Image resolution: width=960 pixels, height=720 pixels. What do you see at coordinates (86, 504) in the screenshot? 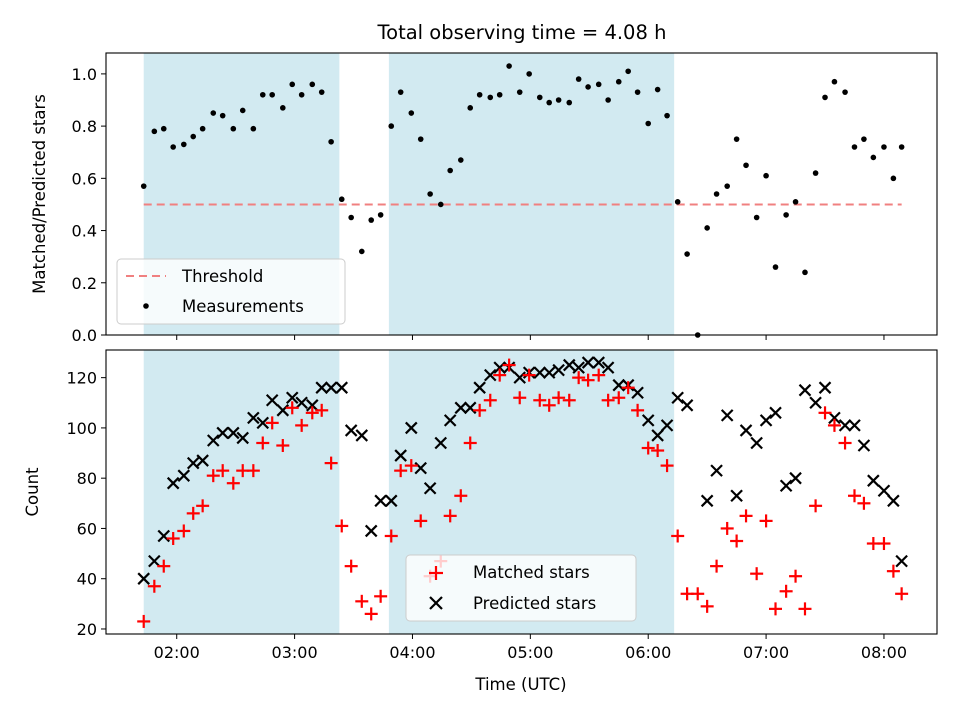
I see `bottom-y-ticks: 20 40 60 80 100 120` at bounding box center [86, 504].